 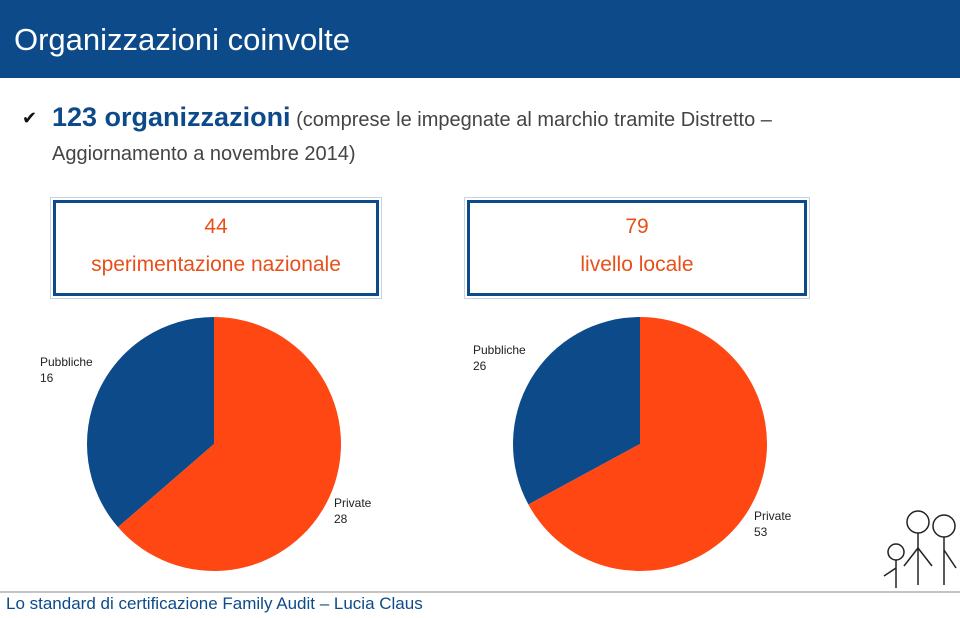 What do you see at coordinates (341, 519) in the screenshot?
I see `slice-value: 28` at bounding box center [341, 519].